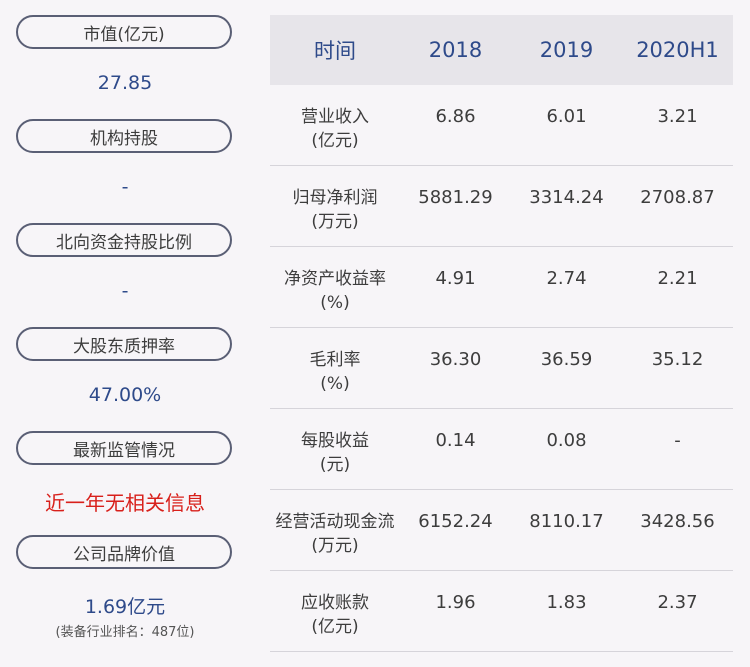 This screenshot has width=750, height=667. What do you see at coordinates (125, 607) in the screenshot?
I see `brand-value-amount: 1.69亿元` at bounding box center [125, 607].